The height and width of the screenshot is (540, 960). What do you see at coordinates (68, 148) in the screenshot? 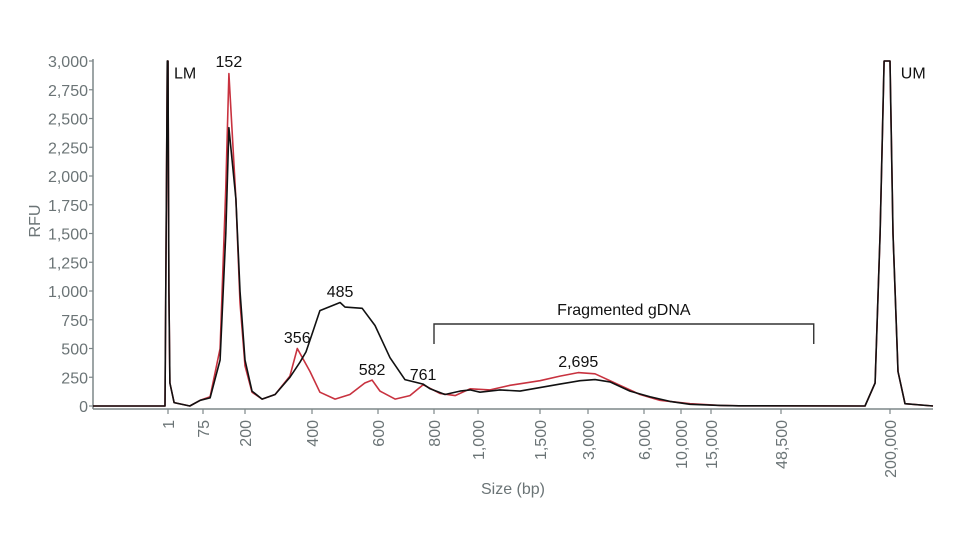
I see `y-tick-label: 2,250` at bounding box center [68, 148].